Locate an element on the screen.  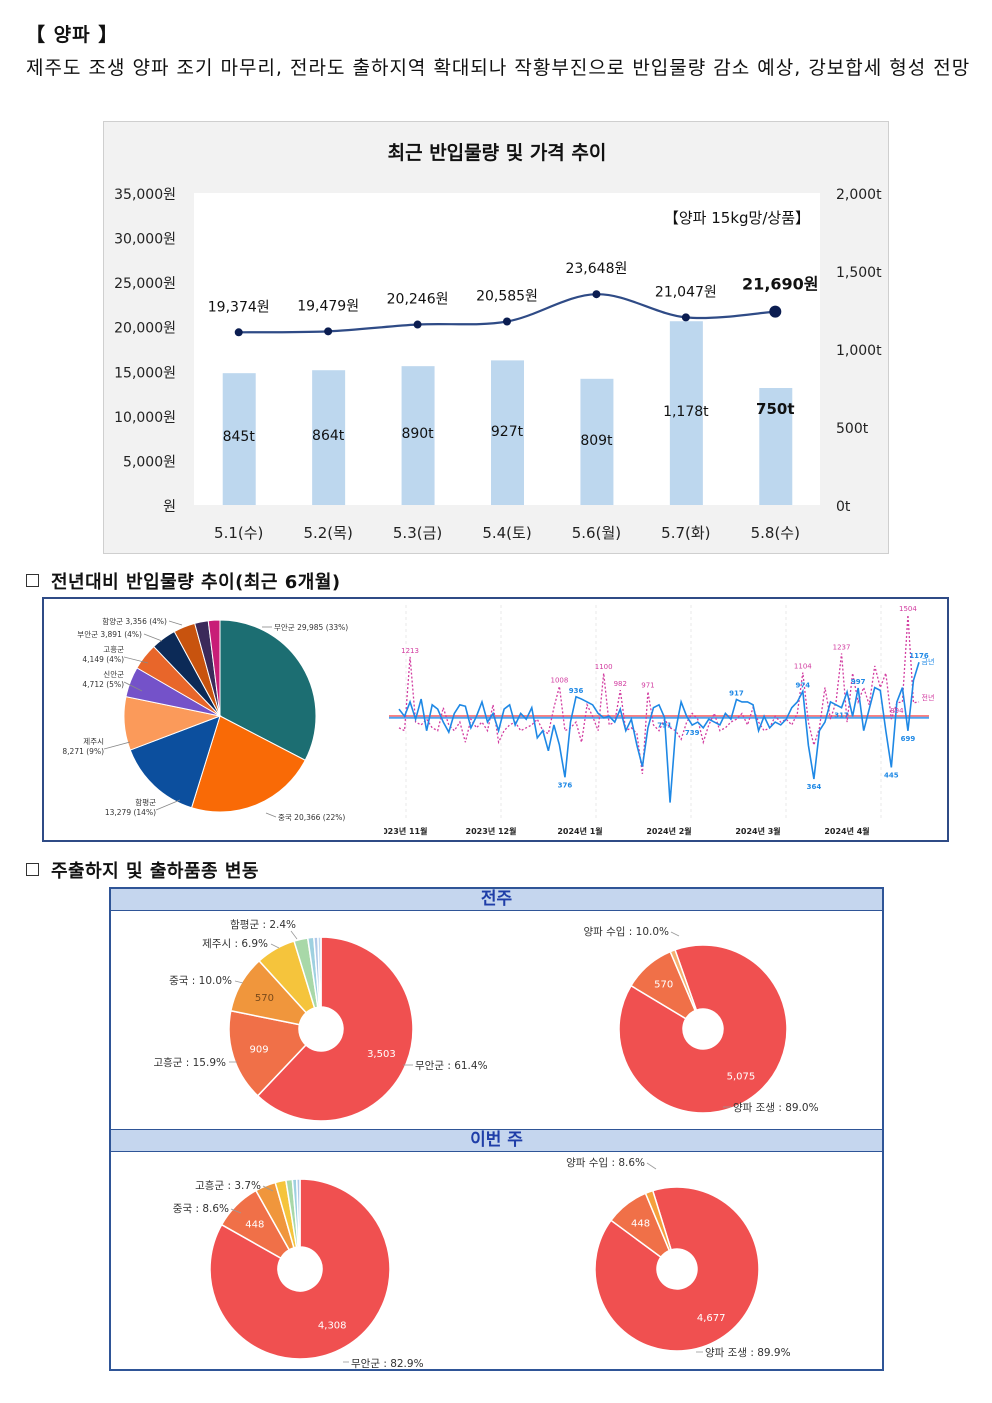
price-label: 19,374원 is located at coordinates (239, 307).